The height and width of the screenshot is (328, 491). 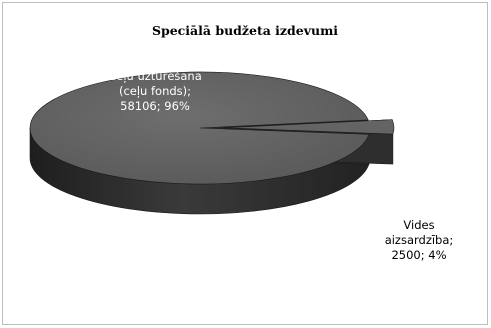 I want to click on slice-label-vides: Vides aizsardzība; 2500; 4%, so click(x=419, y=240).